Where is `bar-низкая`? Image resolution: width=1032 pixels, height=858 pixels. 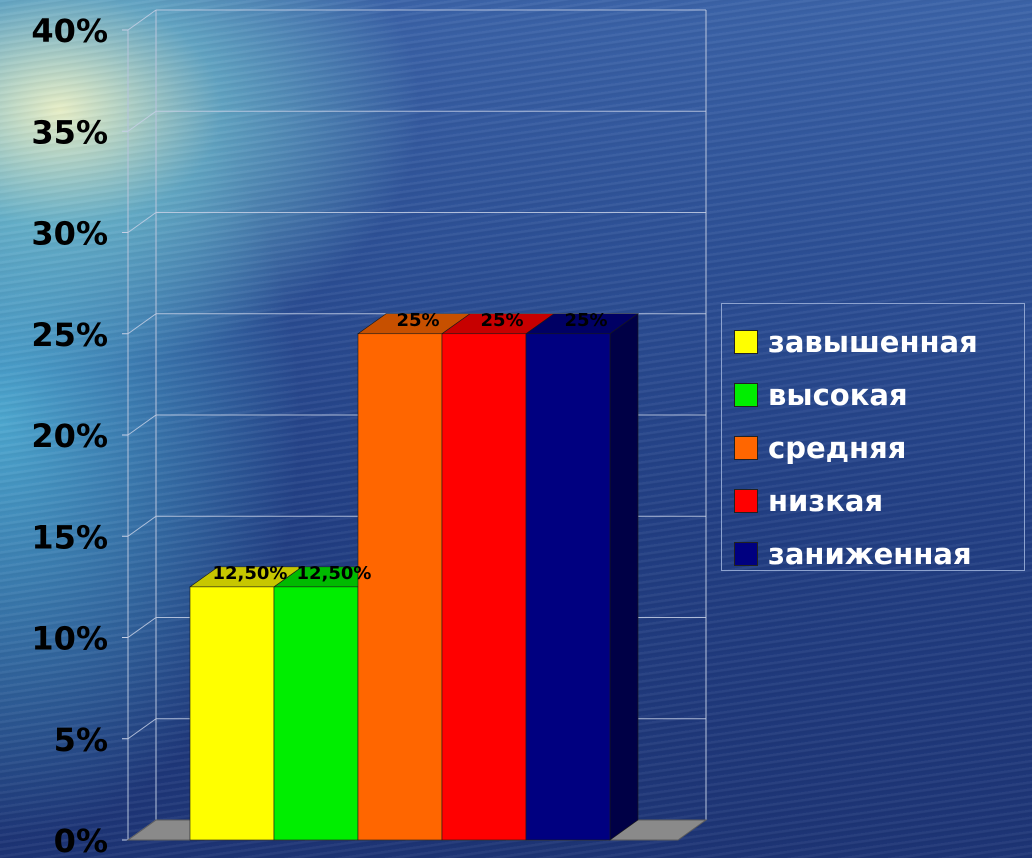 bar-низкая is located at coordinates (498, 577).